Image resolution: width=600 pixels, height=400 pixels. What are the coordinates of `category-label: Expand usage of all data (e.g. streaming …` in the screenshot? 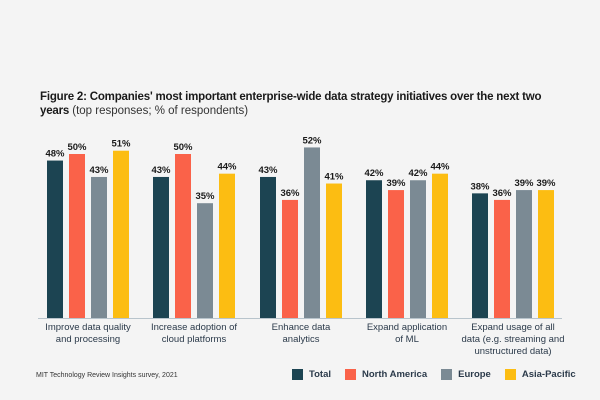 It's located at (513, 339).